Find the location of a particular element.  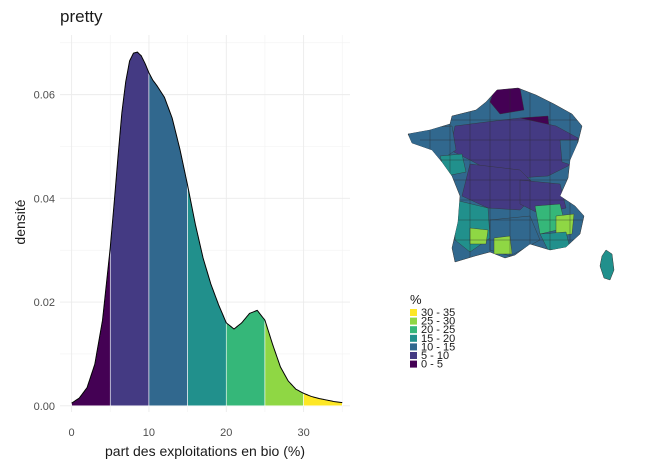

x-tick-label: 10 is located at coordinates (149, 433).